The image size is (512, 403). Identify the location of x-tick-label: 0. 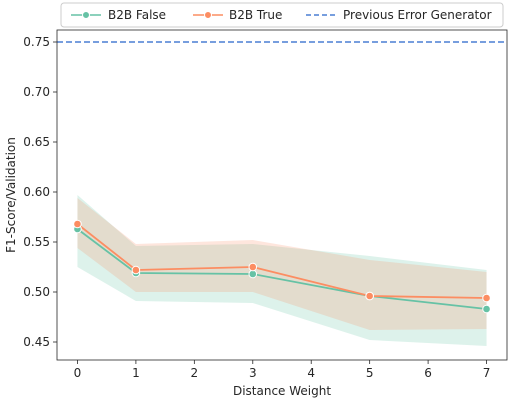
(78, 373).